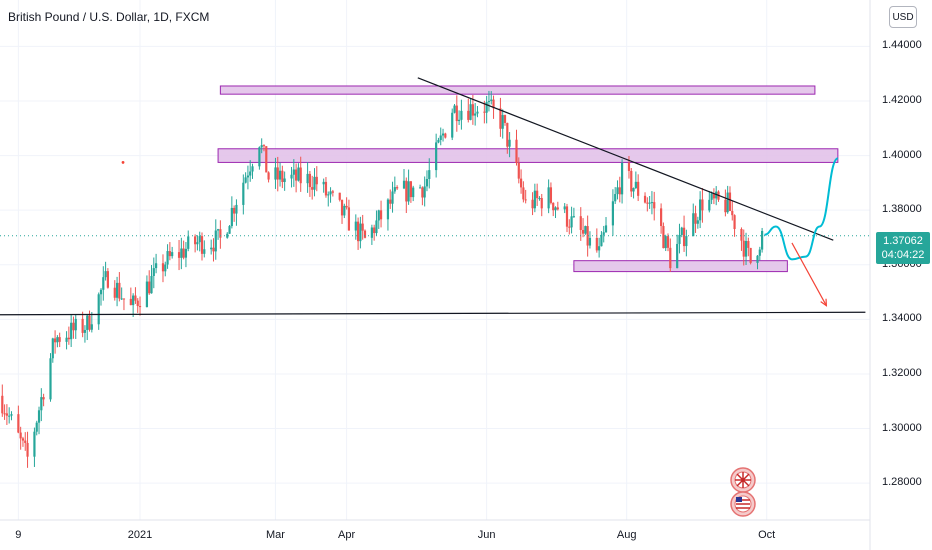  What do you see at coordinates (109, 17) in the screenshot?
I see `chart-title: British Pound / U.S. Dollar, 1D, FXCM` at bounding box center [109, 17].